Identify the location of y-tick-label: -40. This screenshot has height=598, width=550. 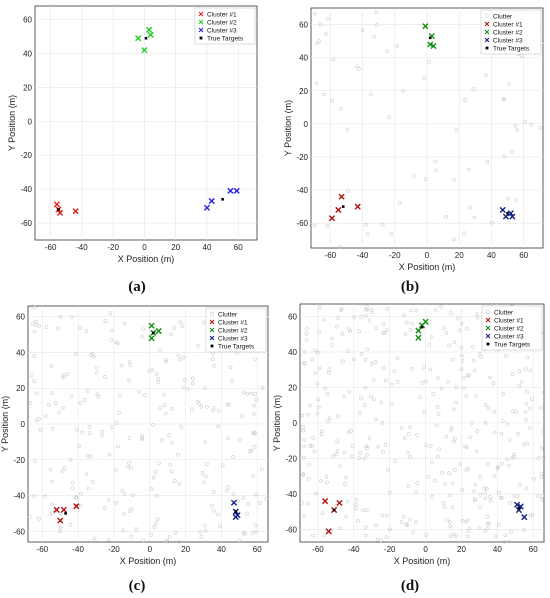
(26, 189).